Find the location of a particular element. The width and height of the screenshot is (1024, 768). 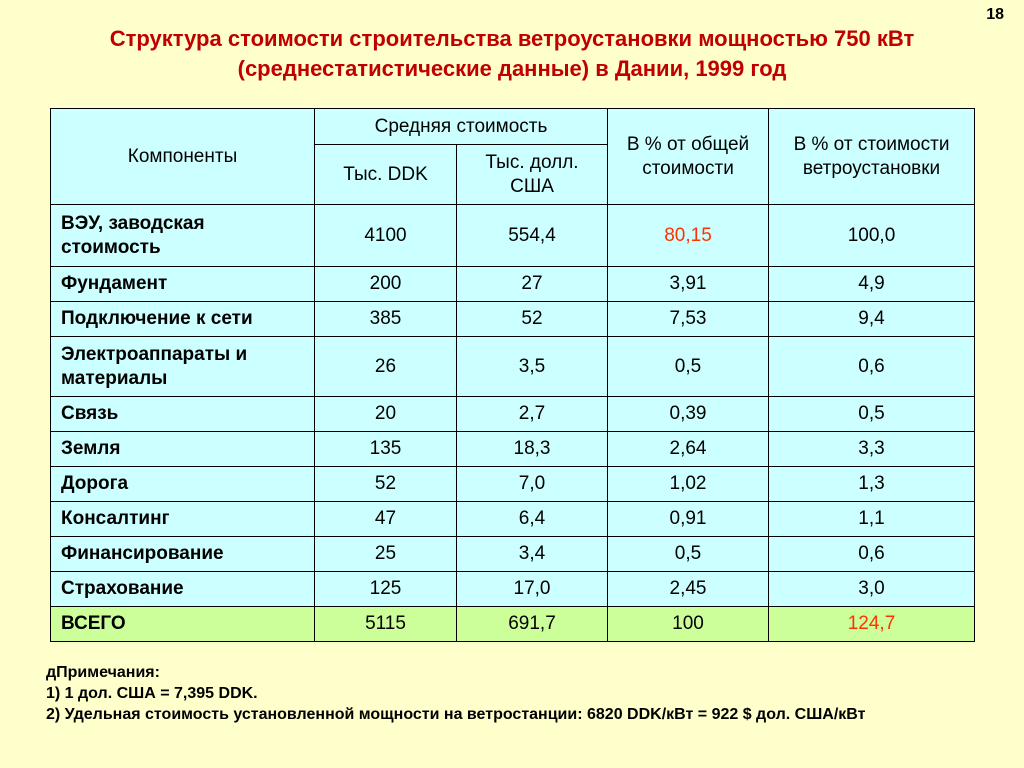

total-ddk: 5115 is located at coordinates (385, 624).